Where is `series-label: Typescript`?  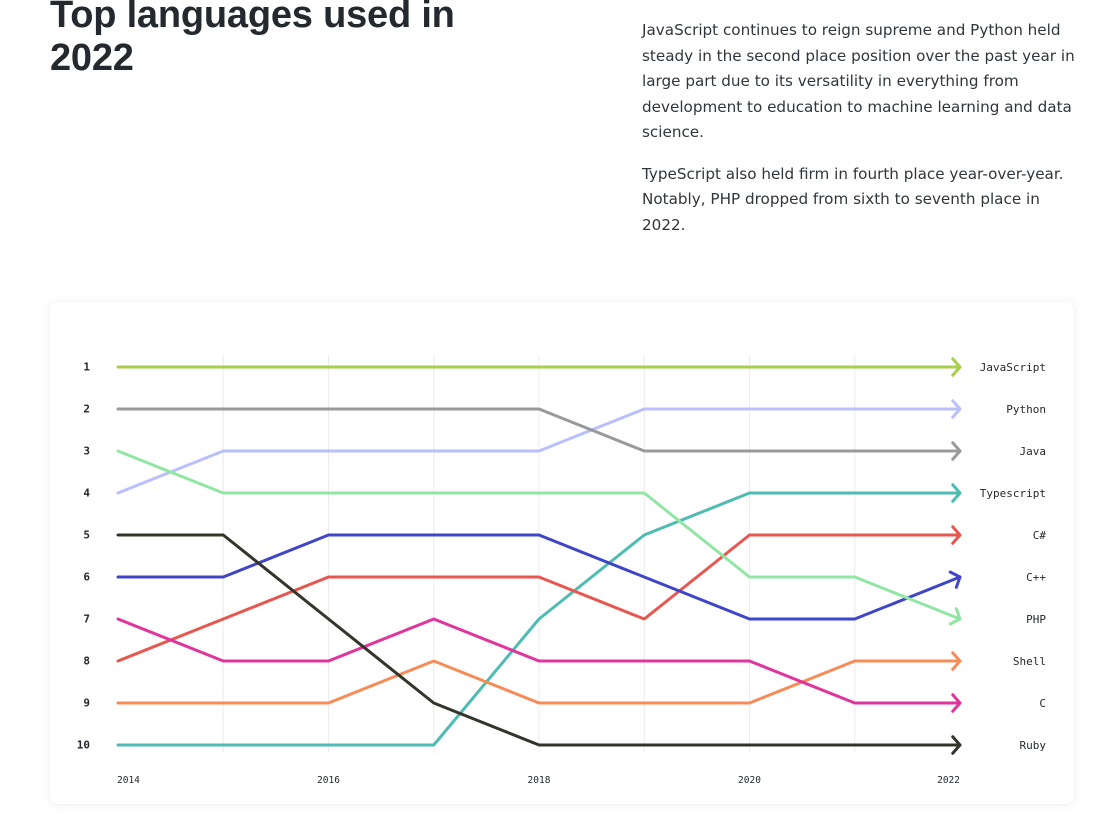 series-label: Typescript is located at coordinates (1013, 493).